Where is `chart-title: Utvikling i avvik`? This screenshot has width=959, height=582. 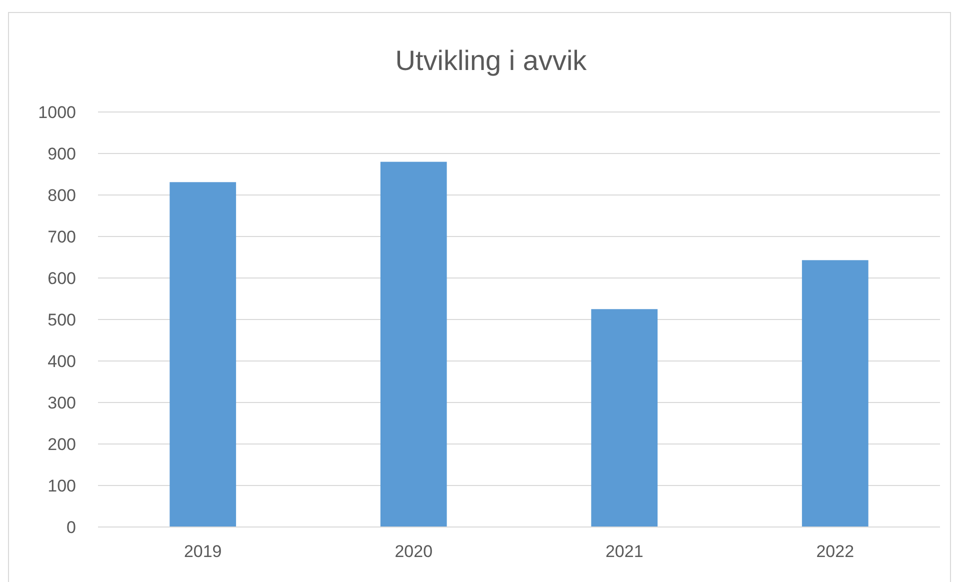
chart-title: Utvikling i avvik is located at coordinates (491, 60).